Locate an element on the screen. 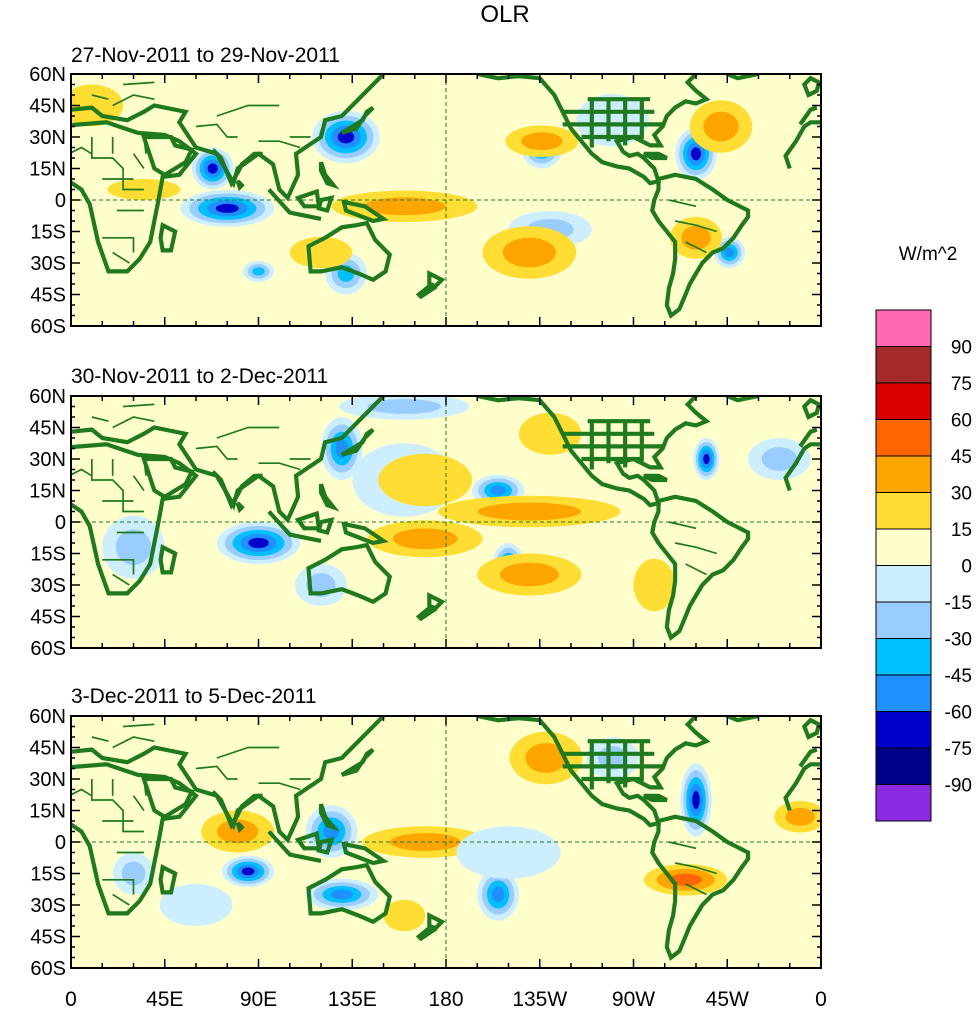 This screenshot has height=1014, width=980. lon-label: 180 is located at coordinates (445, 999).